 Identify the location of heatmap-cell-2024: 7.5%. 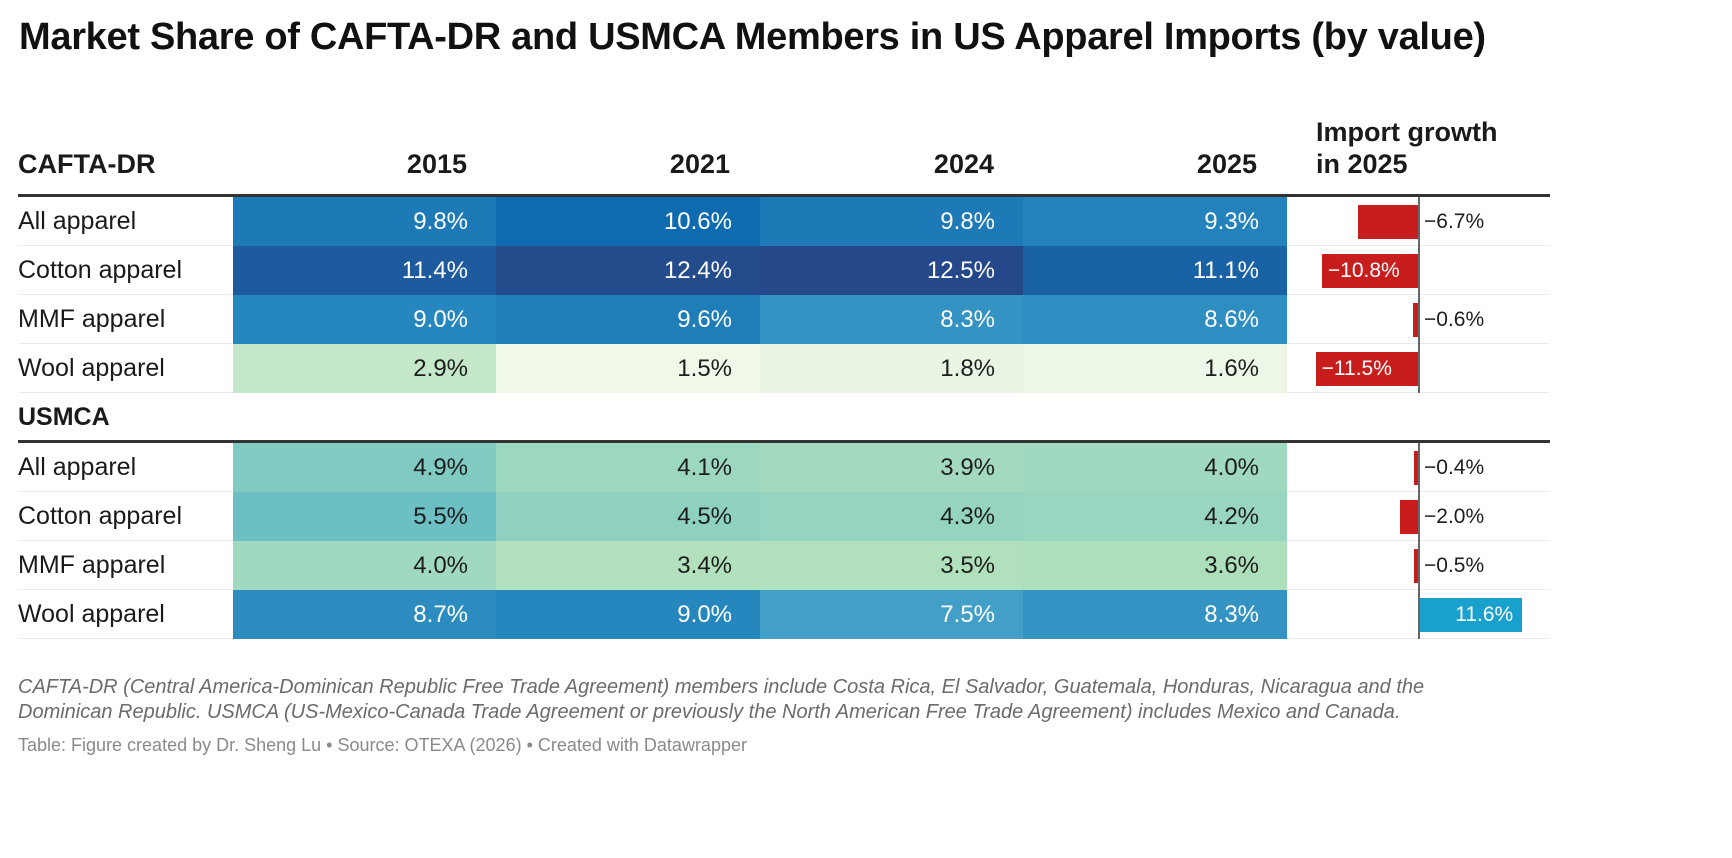
(891, 614).